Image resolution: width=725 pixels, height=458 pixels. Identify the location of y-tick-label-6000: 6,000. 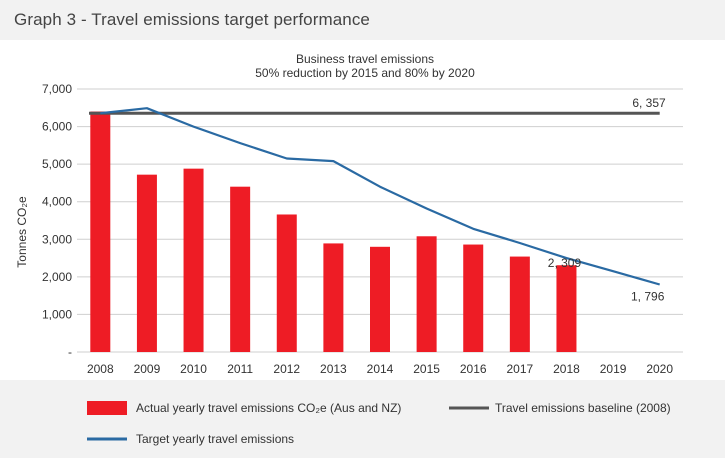
(57, 127).